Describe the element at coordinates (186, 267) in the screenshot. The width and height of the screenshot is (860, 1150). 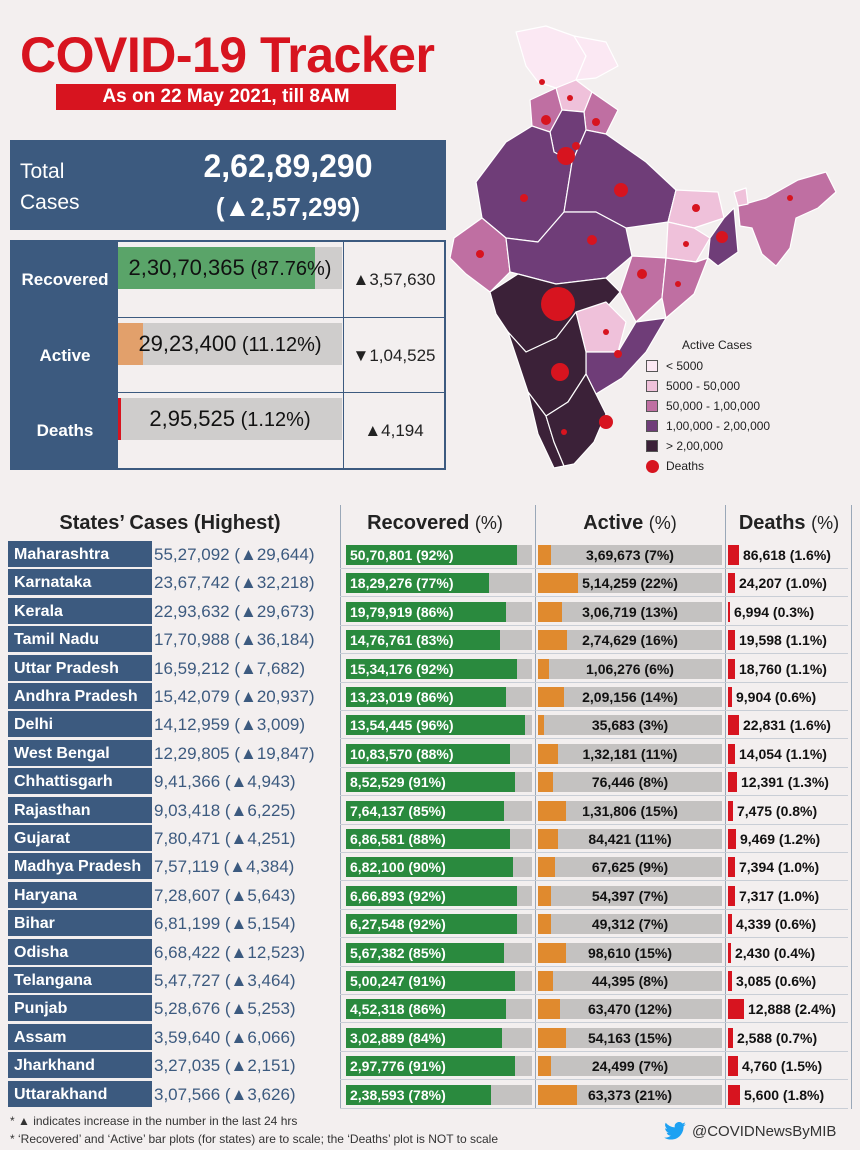
I see `summary-value-number: 2,30,70,365` at that location.